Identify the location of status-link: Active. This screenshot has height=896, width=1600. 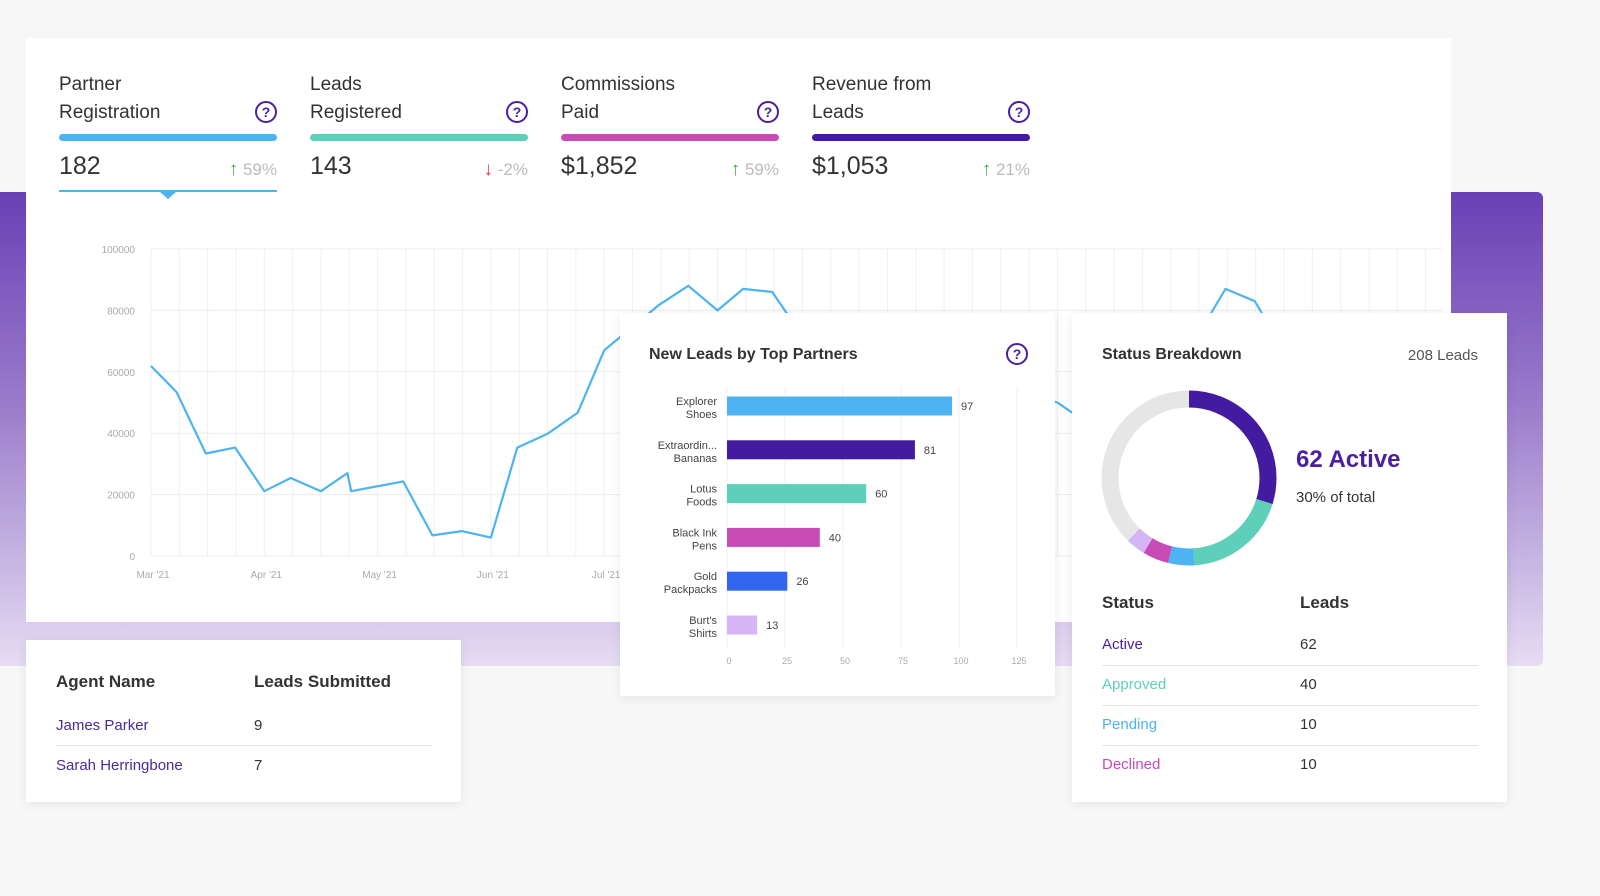
(1122, 644).